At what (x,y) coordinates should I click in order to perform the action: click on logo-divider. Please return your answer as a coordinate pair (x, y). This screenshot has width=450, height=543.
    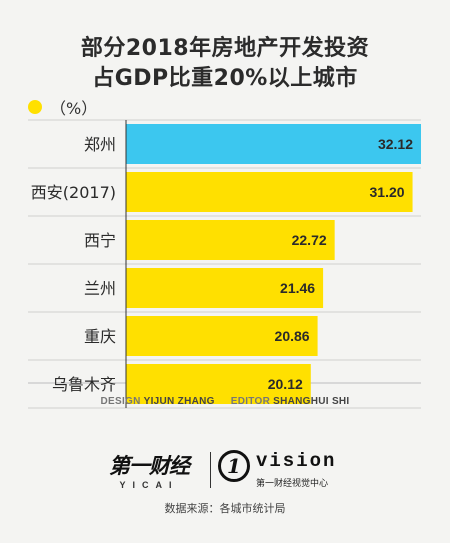
    Looking at the image, I should click on (210, 470).